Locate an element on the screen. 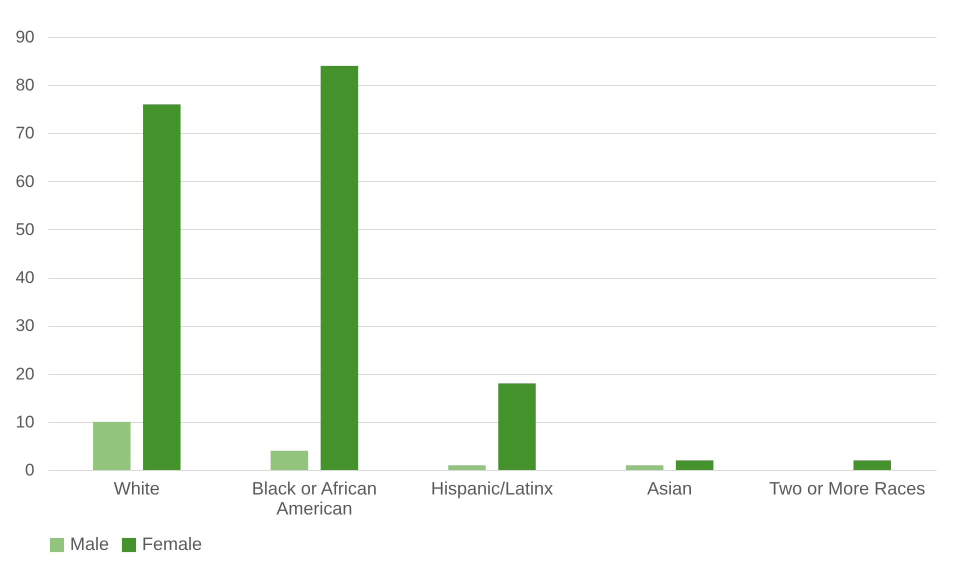 The width and height of the screenshot is (958, 584). y-tick-label: 40 is located at coordinates (25, 278).